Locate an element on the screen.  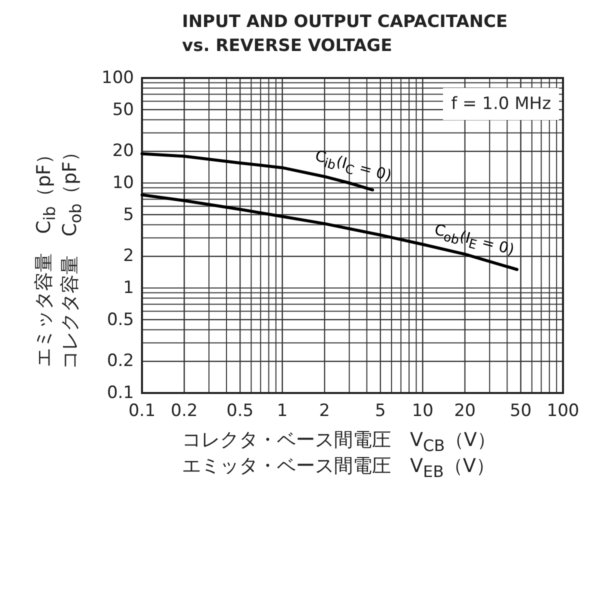
text: エミッタ・ベース間電圧 V$_{EB}$（V） is located at coordinates (338, 467).